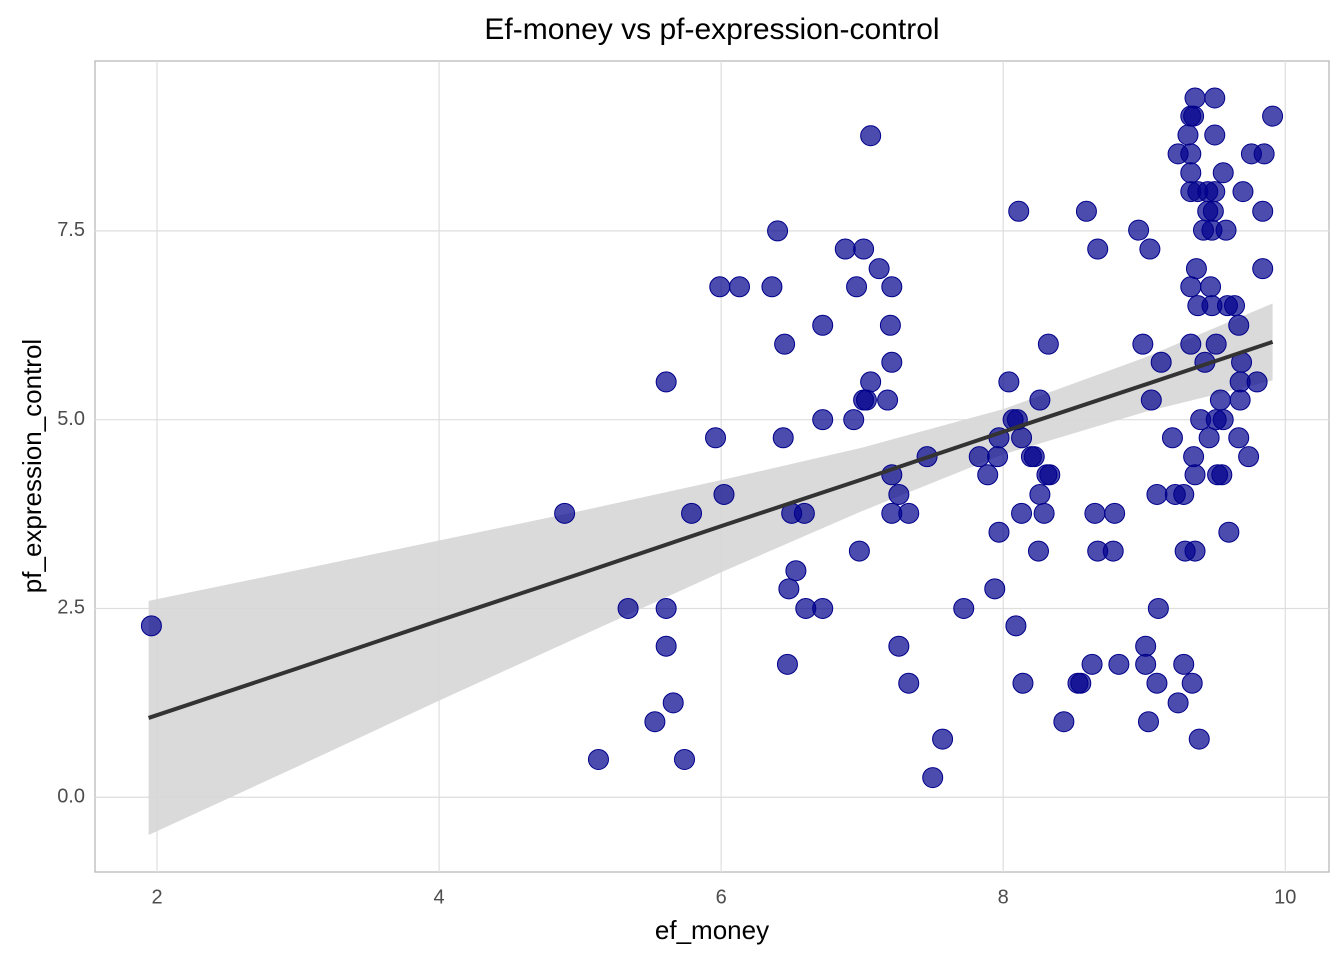  Describe the element at coordinates (71, 419) in the screenshot. I see `y-tick-label: 5.0` at that location.